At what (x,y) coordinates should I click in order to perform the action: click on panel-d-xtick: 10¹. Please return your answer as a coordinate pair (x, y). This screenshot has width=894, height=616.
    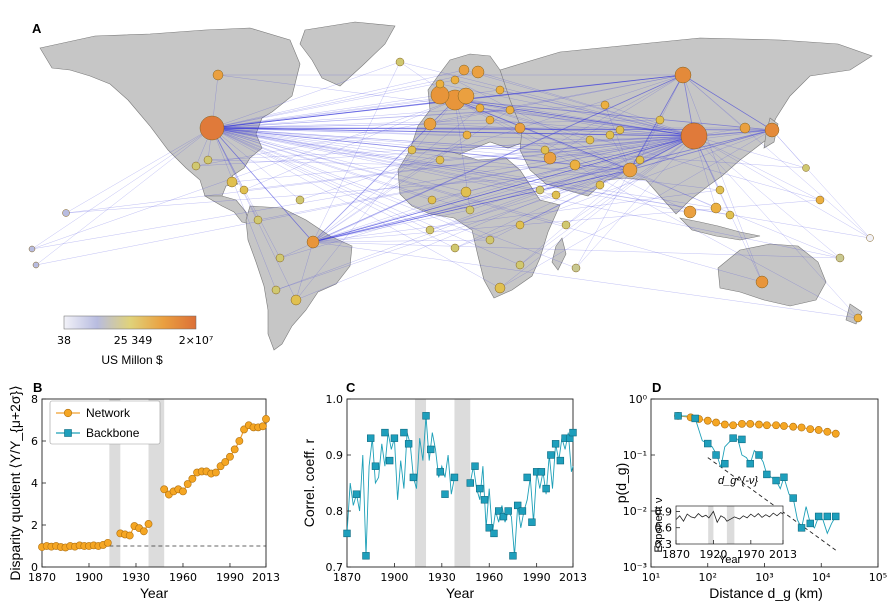
    Looking at the image, I should click on (651, 577).